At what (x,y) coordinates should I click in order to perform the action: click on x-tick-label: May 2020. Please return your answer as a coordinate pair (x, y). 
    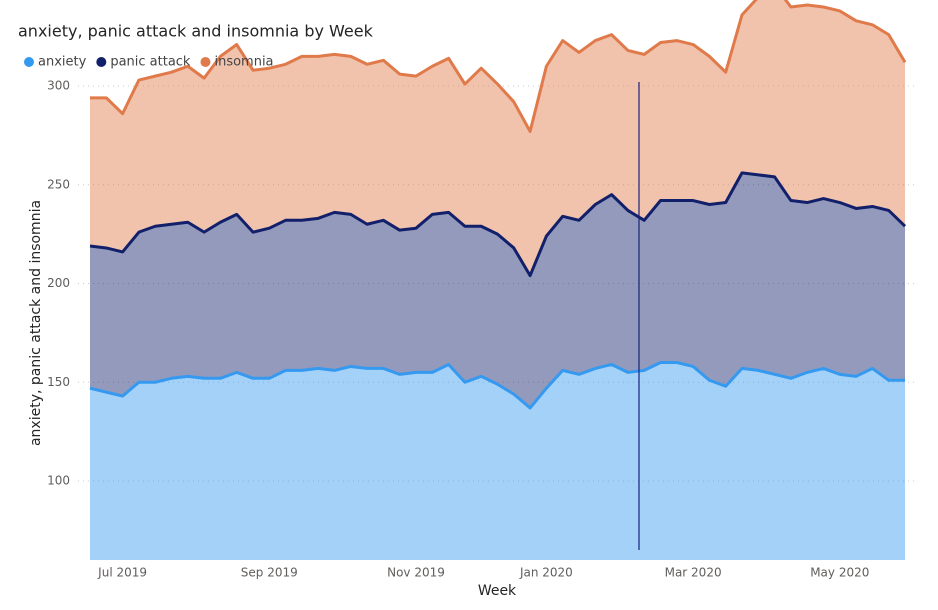
    Looking at the image, I should click on (839, 573).